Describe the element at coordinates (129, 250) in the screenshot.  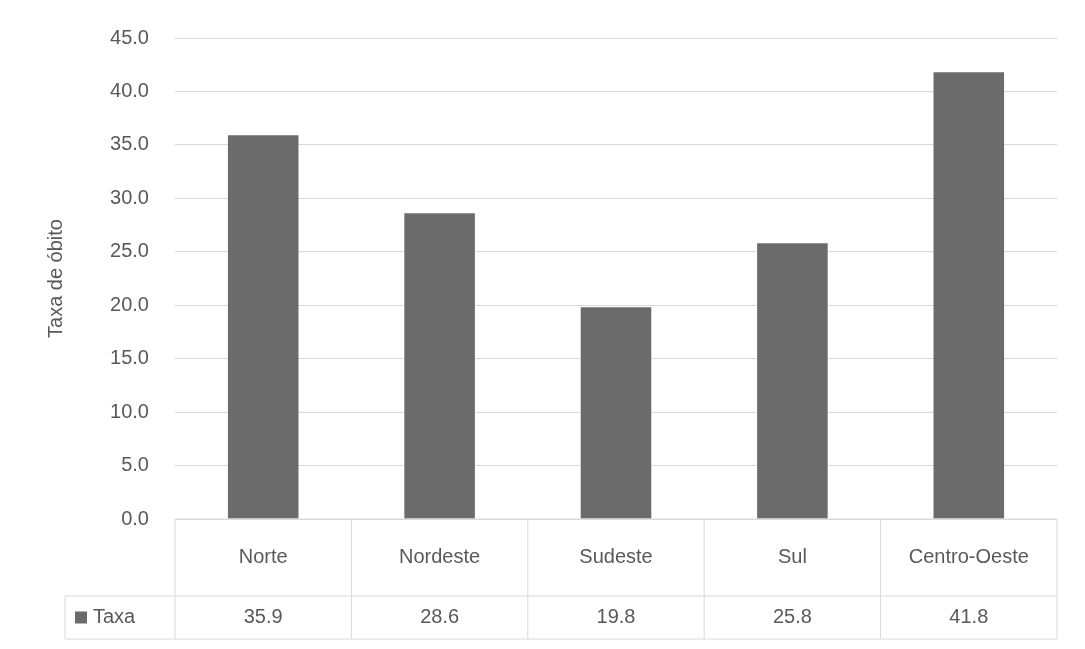
I see `y-tick-label: 25.0` at that location.